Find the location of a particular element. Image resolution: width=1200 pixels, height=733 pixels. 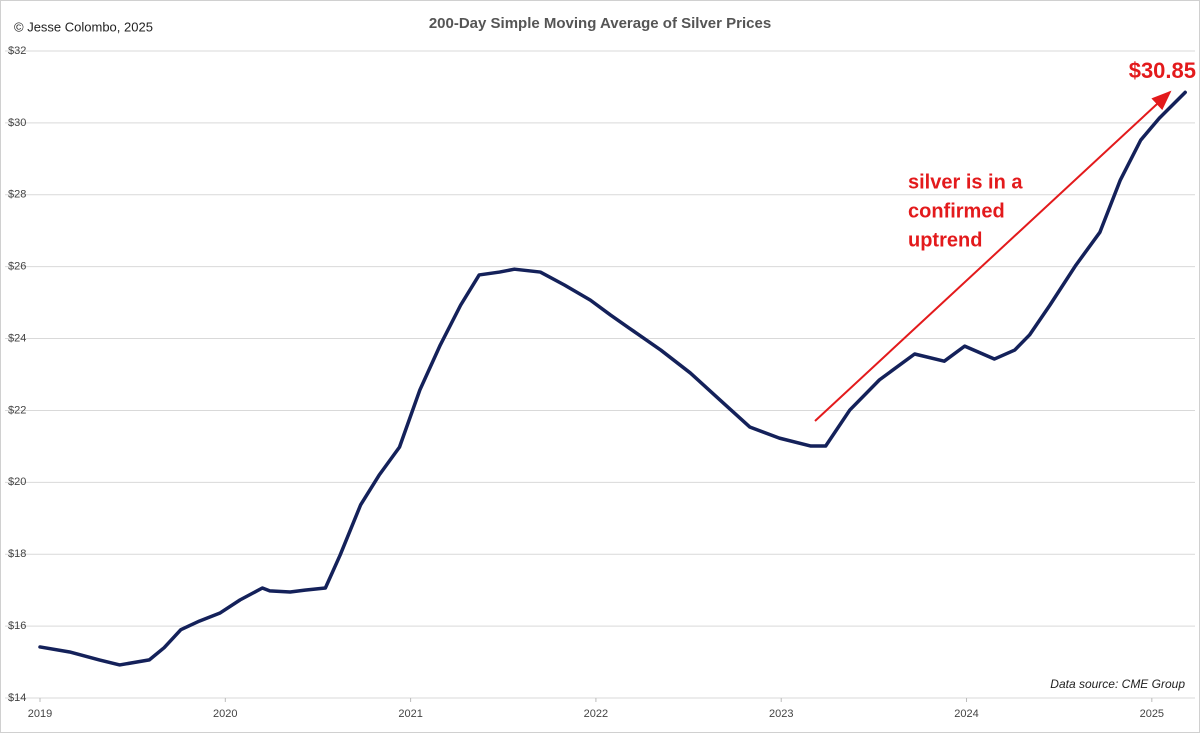

x-tick-label: 2023 is located at coordinates (781, 714).